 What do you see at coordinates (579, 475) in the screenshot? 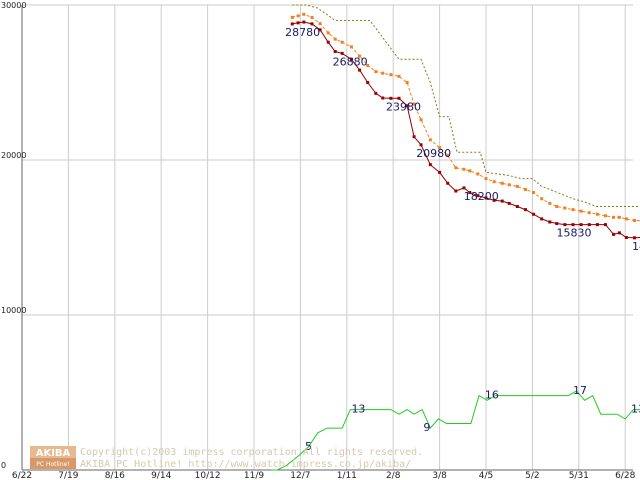
I see `x-tick-label-12: 5/31` at bounding box center [579, 475].